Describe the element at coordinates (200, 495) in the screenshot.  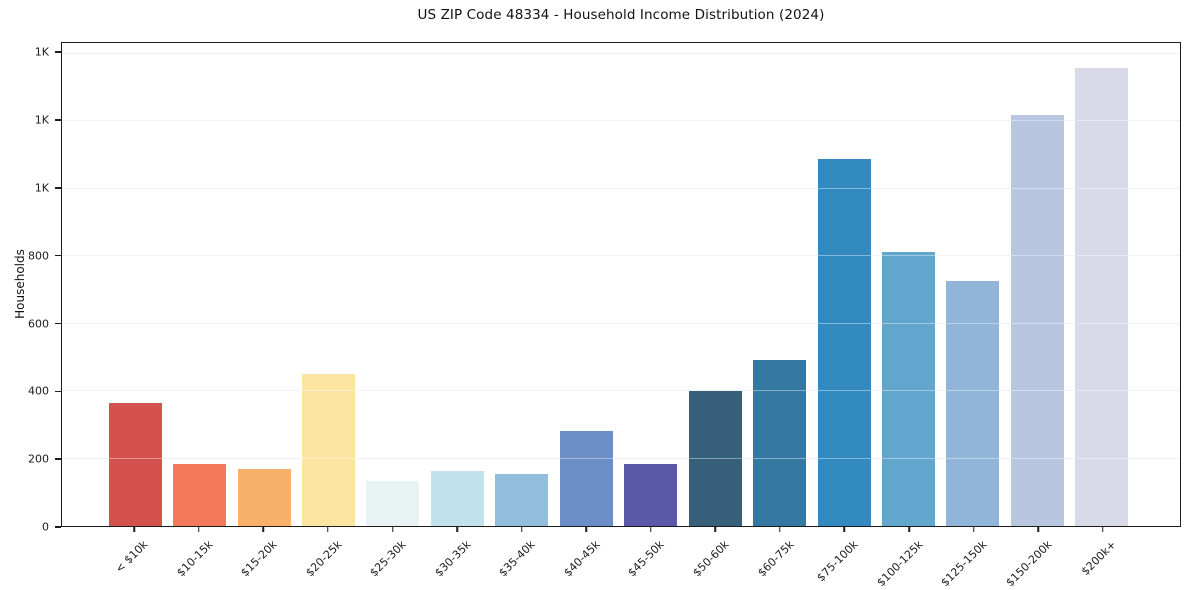
I see `bar-10-15k` at that location.